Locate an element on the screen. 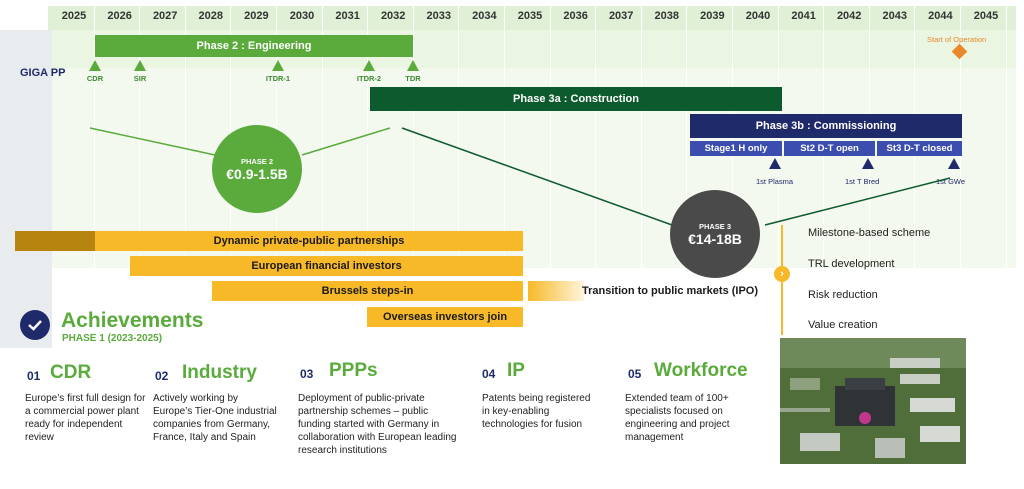 This screenshot has width=1024, height=489. right-item-risk: Risk reduction is located at coordinates (843, 295).